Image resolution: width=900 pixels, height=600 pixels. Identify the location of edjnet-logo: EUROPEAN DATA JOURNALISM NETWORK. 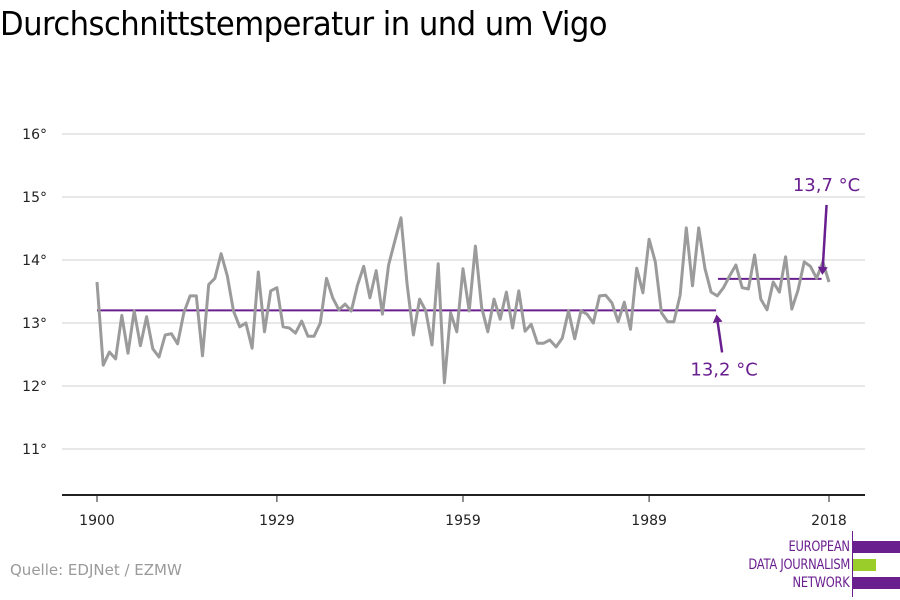
(824, 564).